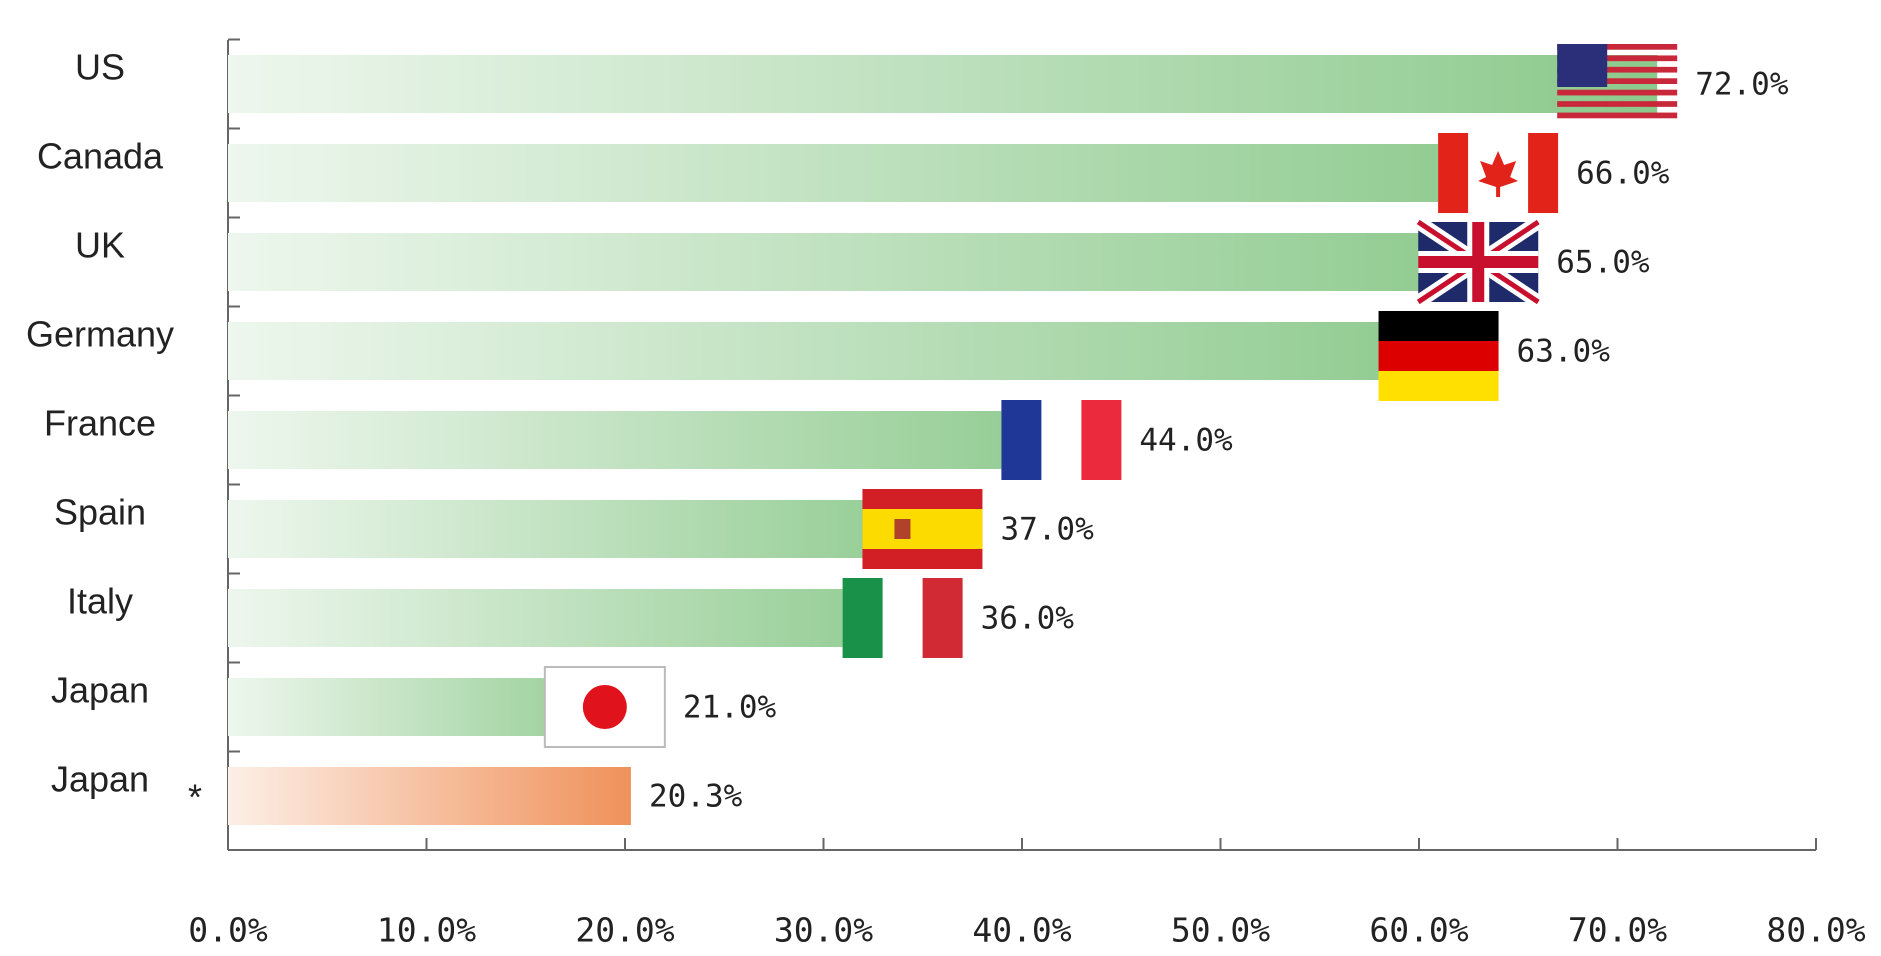 Image resolution: width=1881 pixels, height=956 pixels. What do you see at coordinates (624, 930) in the screenshot?
I see `x-tick-label: 20.0%` at bounding box center [624, 930].